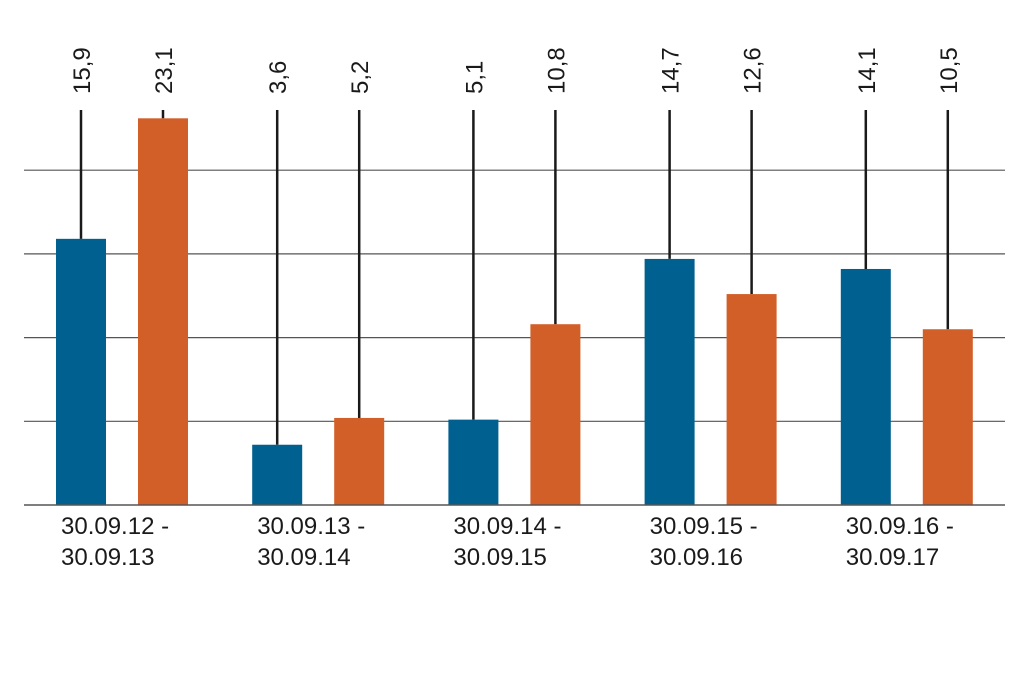  I want to click on category-label: 30.09.16 -, so click(900, 526).